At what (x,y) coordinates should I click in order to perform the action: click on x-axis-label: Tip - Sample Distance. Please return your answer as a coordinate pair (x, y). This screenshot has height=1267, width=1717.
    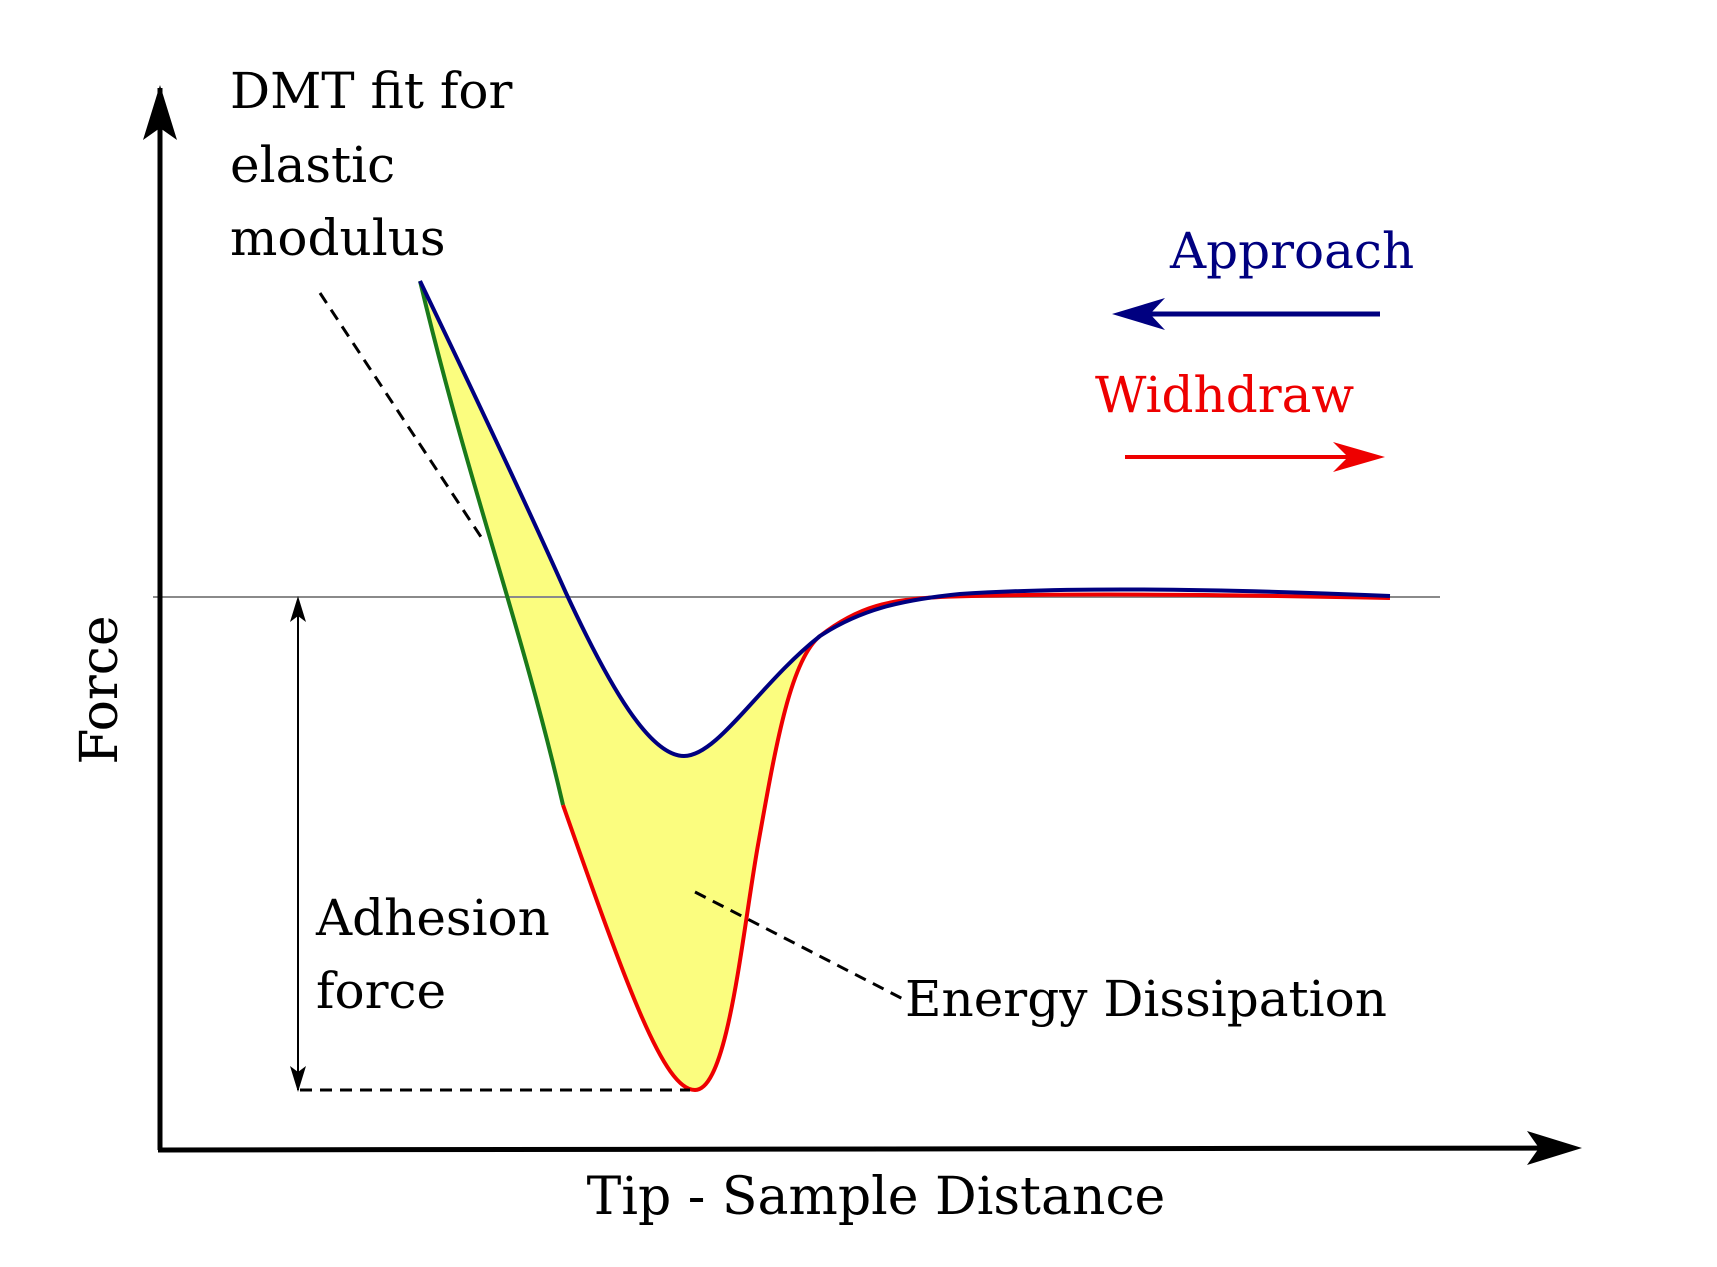
    Looking at the image, I should click on (876, 1197).